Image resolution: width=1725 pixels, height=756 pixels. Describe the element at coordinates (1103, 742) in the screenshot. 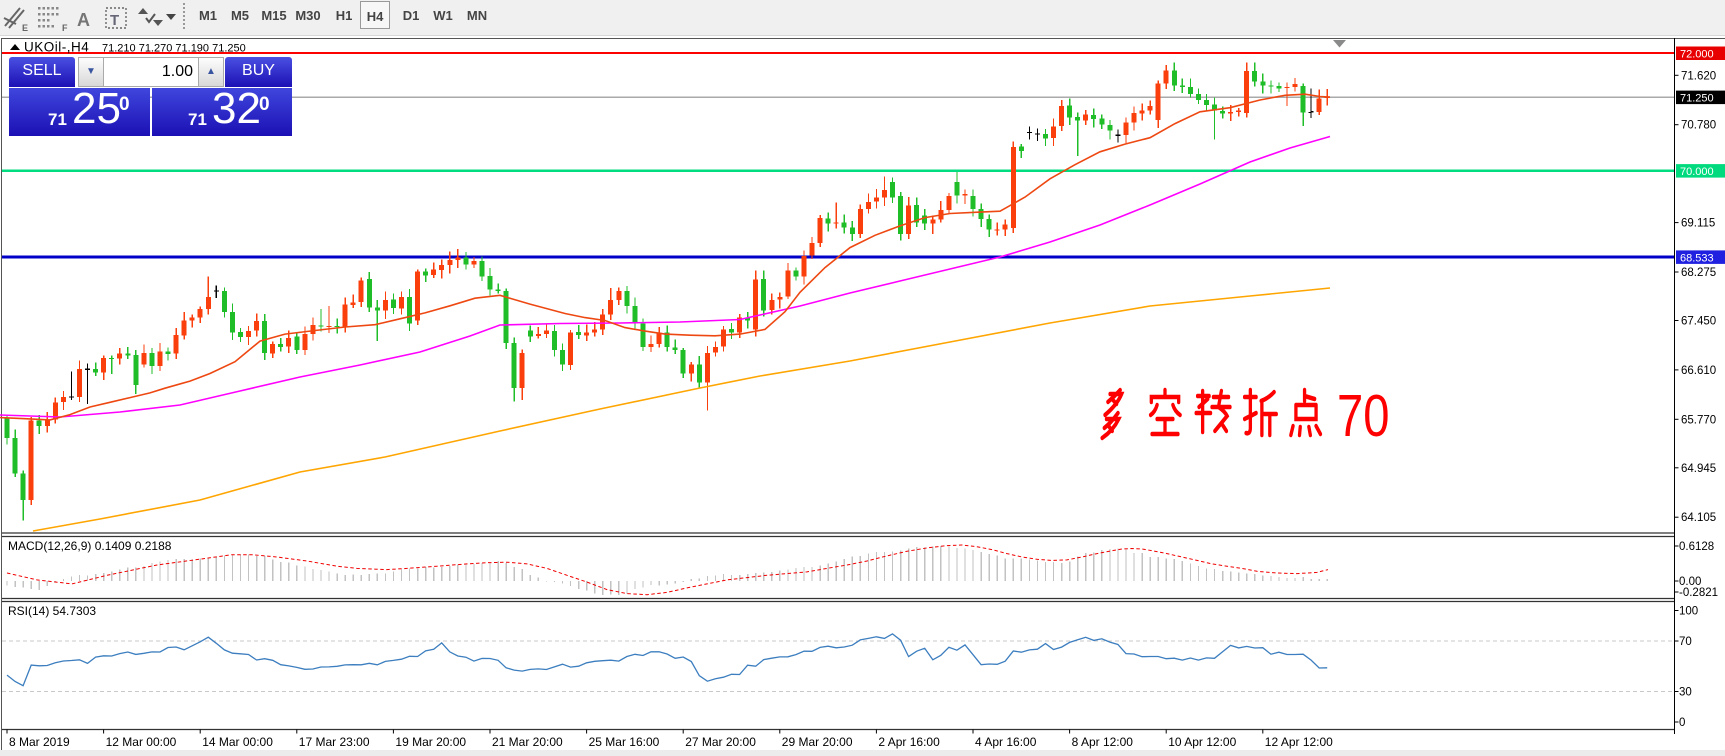

I see `svg-text: 8 Apr 12:00` at that location.